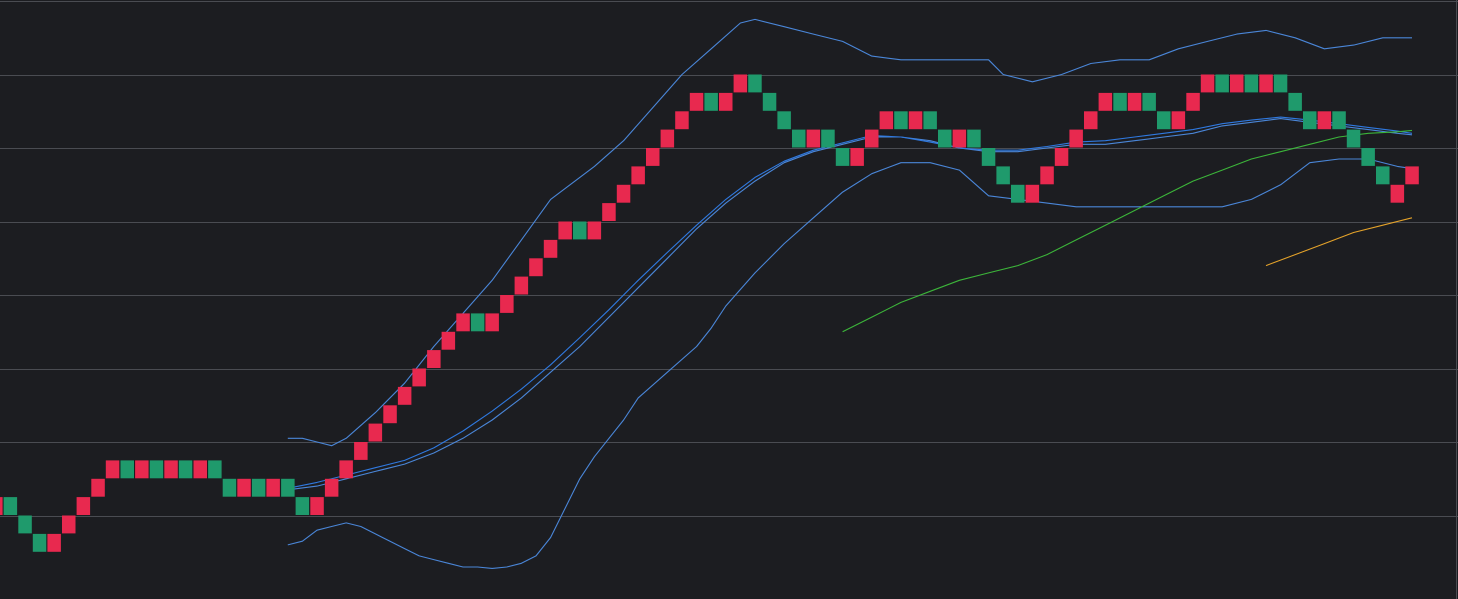 Image resolution: width=1458 pixels, height=599 pixels. What do you see at coordinates (1127, 231) in the screenshot?
I see `series-line-ma-green` at bounding box center [1127, 231].